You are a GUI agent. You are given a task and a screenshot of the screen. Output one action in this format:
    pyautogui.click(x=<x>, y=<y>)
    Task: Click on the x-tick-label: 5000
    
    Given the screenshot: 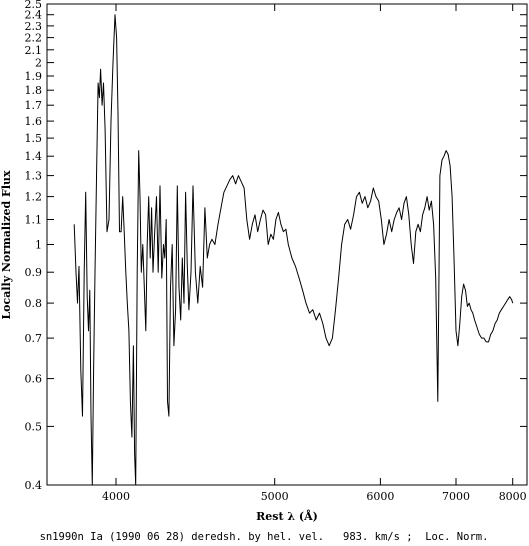 What is the action you would take?
    pyautogui.click(x=275, y=496)
    